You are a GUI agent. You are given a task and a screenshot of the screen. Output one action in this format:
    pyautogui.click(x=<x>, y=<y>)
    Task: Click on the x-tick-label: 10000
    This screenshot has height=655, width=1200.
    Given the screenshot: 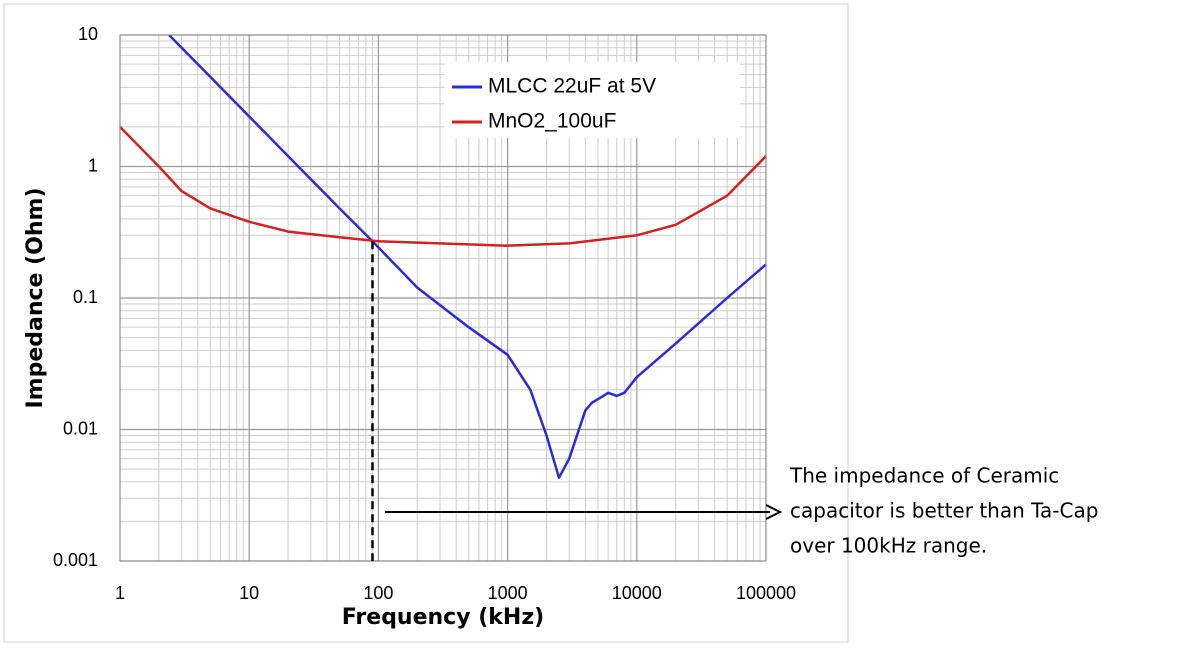 What is the action you would take?
    pyautogui.click(x=637, y=593)
    